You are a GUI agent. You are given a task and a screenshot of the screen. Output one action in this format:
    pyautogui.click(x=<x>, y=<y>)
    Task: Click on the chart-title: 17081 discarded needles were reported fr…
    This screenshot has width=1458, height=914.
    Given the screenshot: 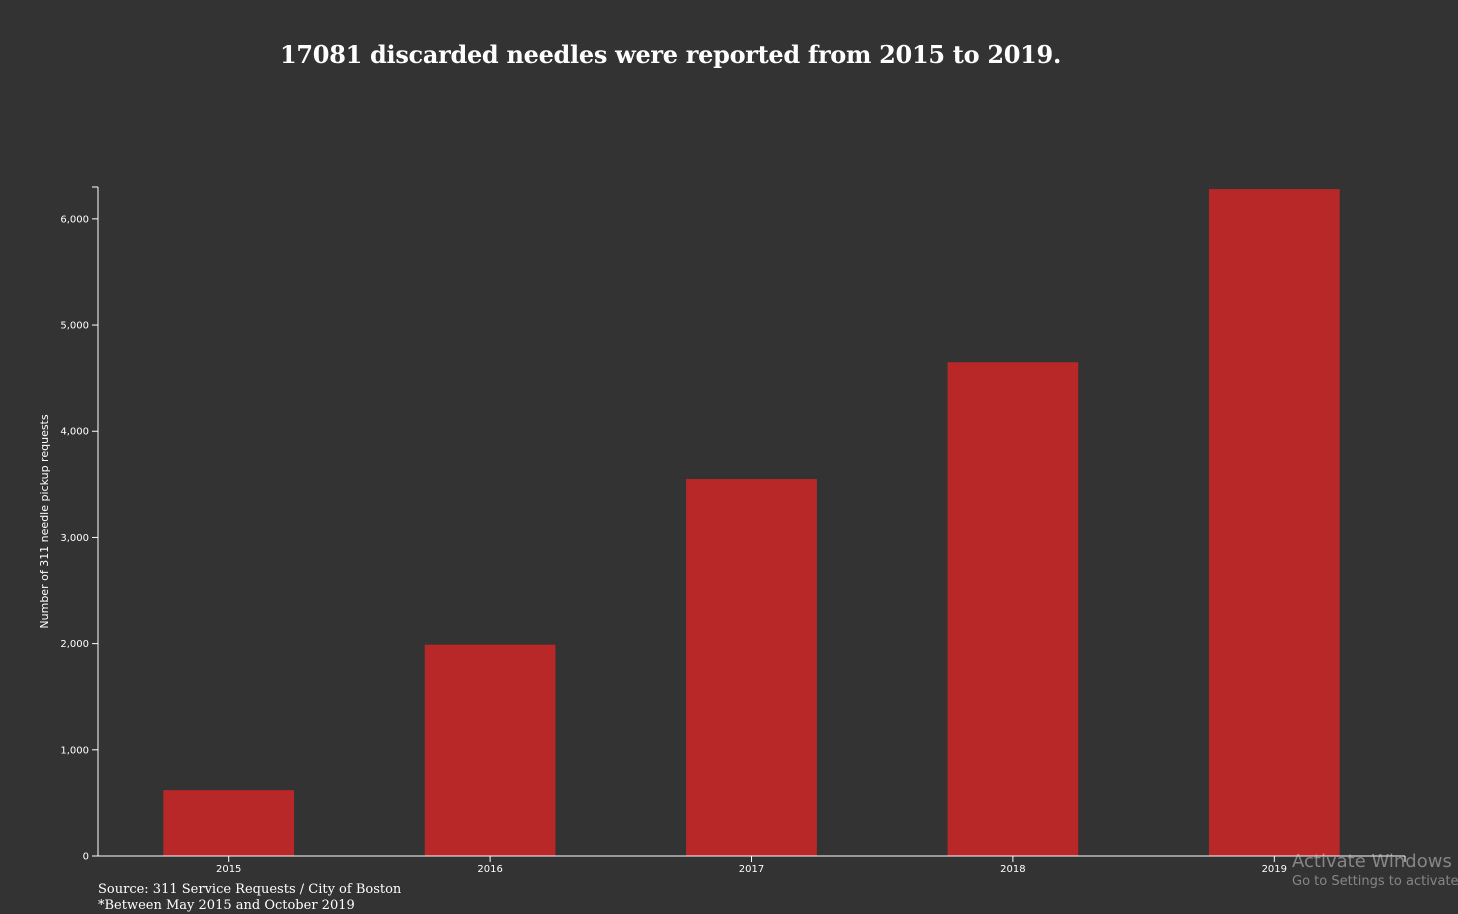 What is the action you would take?
    pyautogui.click(x=671, y=54)
    